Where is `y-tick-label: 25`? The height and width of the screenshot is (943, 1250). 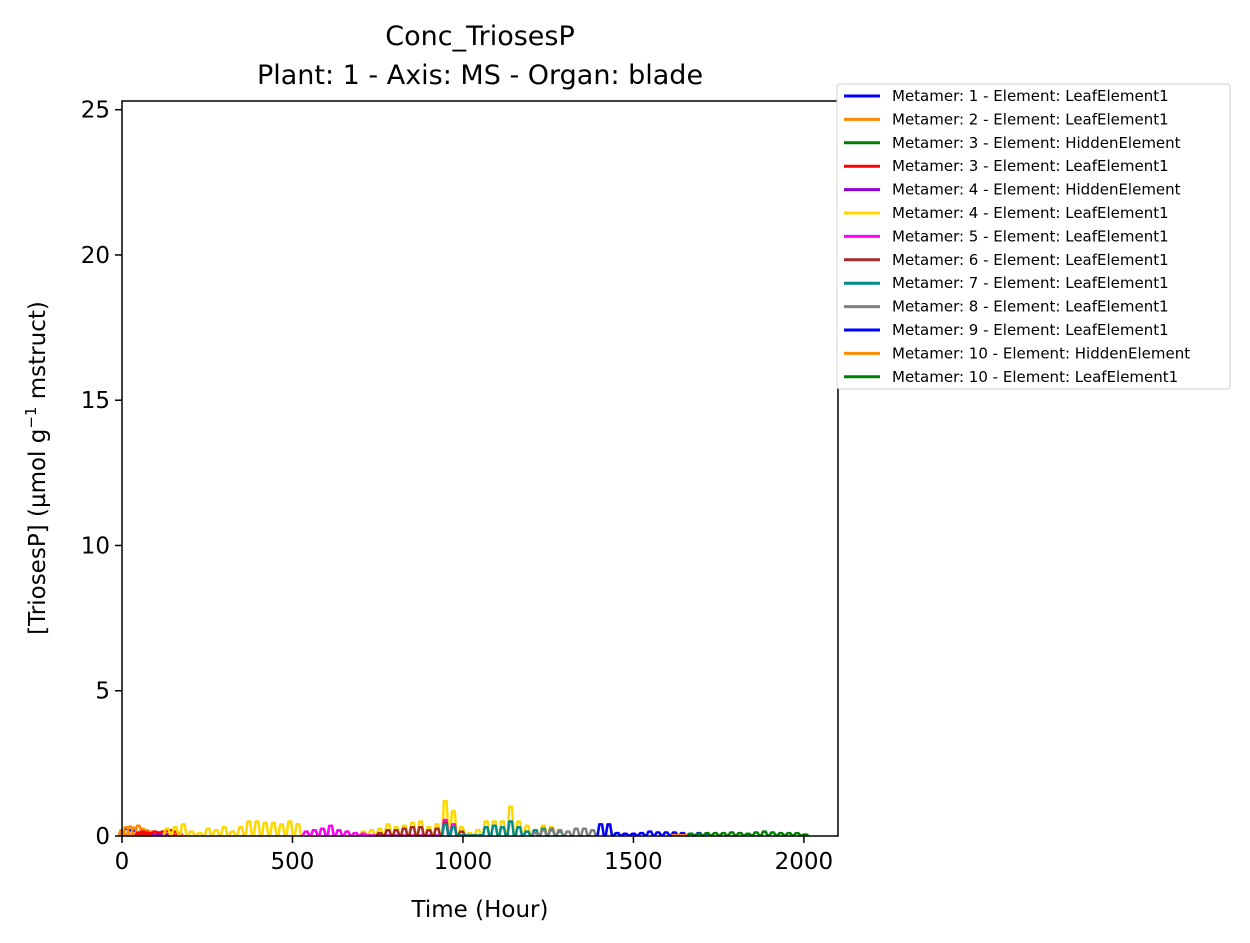 y-tick-label: 25 is located at coordinates (95, 111).